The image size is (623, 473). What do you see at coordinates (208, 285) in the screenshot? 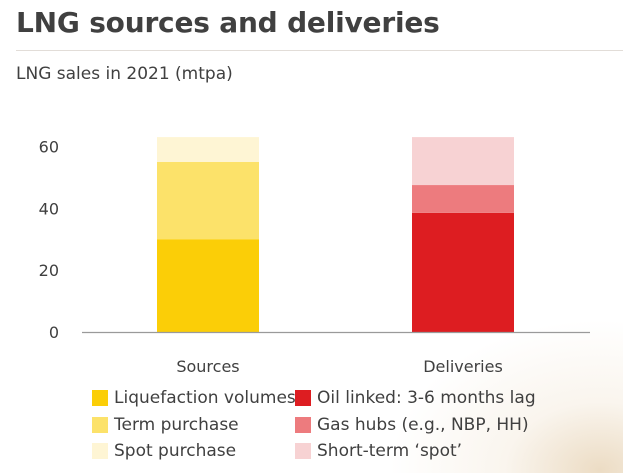
I see `bar-segment-liquefaction-volumes` at bounding box center [208, 285].